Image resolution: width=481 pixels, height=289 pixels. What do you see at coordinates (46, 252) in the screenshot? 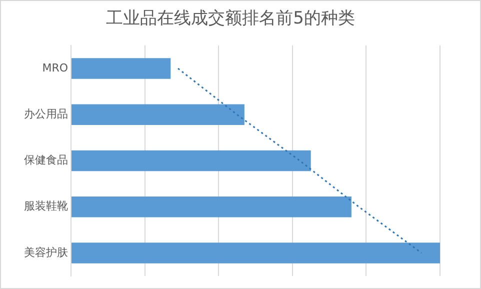
I see `y-tick-label: 美容护肤` at bounding box center [46, 252].